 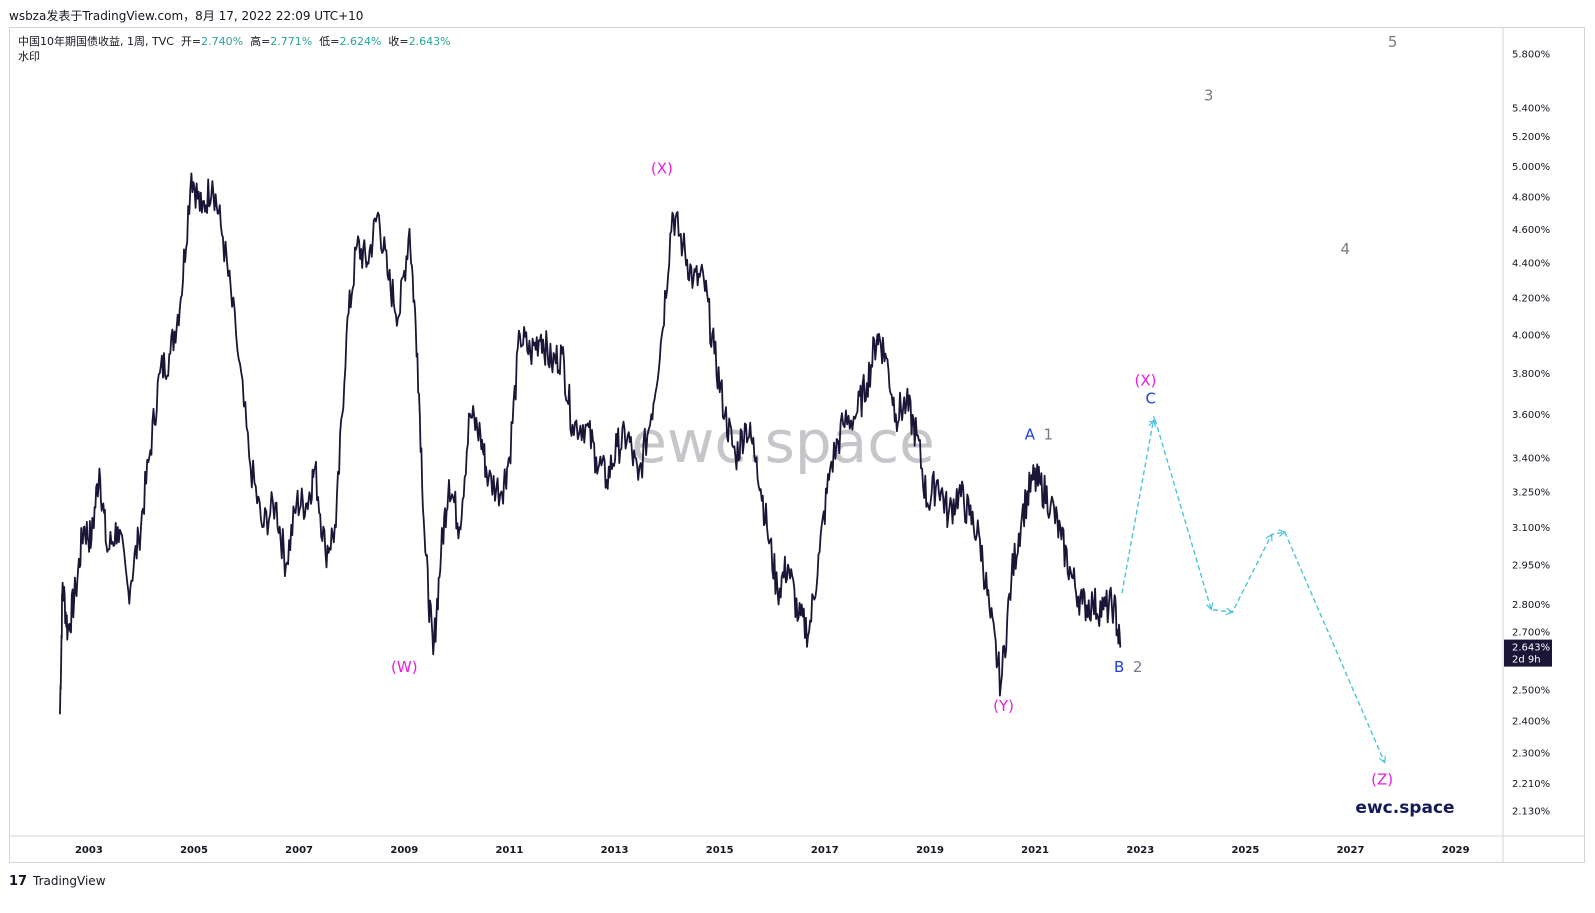 I want to click on tradingview-logo-icon: 𝟭𝟳, so click(x=18, y=881).